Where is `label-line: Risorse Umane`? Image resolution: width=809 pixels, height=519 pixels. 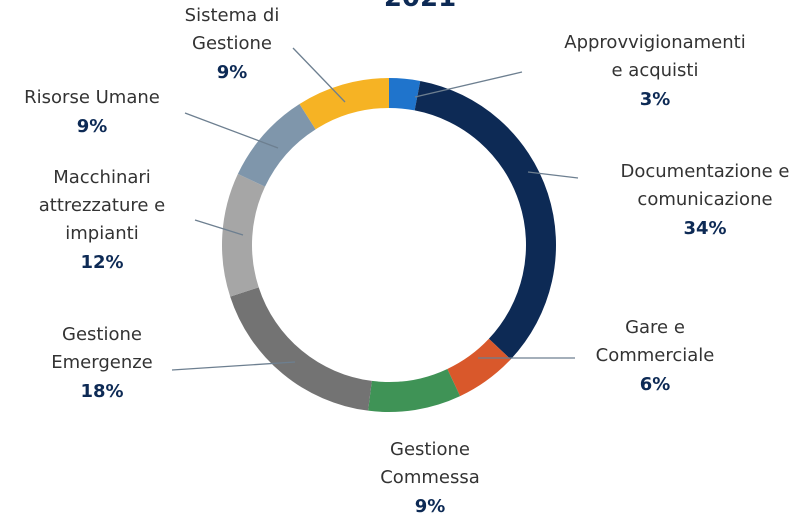 label-line: Risorse Umane is located at coordinates (92, 97).